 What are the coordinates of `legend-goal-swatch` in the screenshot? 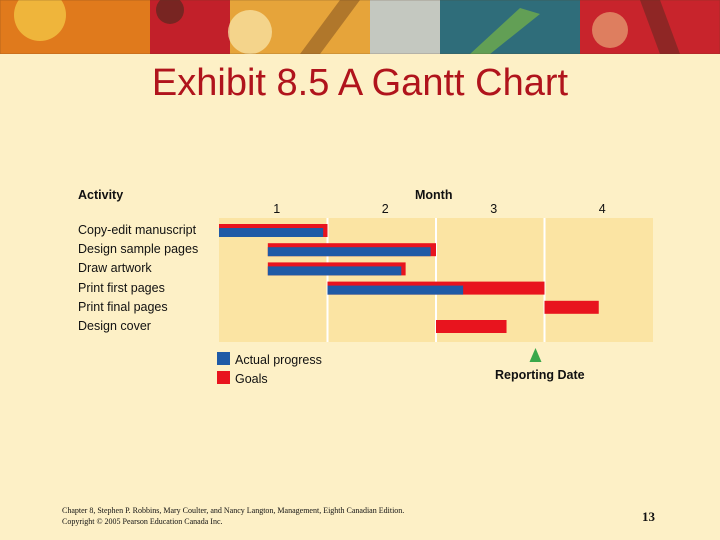 It's located at (223, 377).